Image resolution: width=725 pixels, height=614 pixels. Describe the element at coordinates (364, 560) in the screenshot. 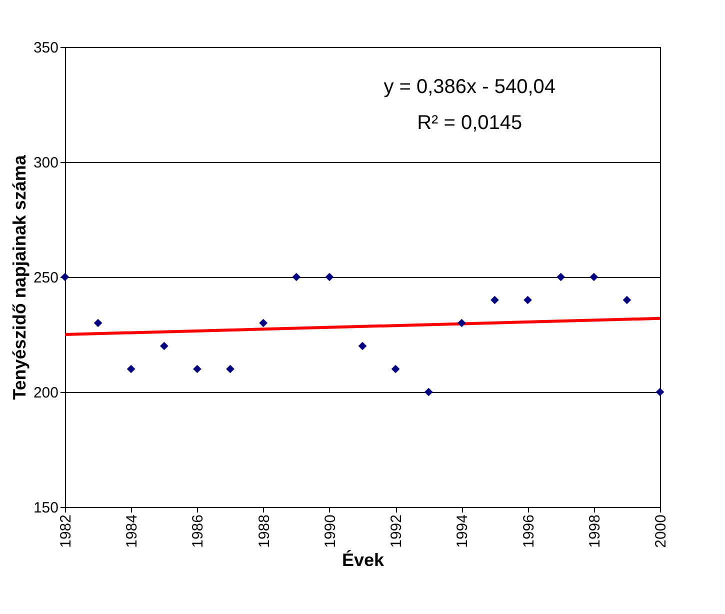

I see `x-axis-title: Évek` at that location.